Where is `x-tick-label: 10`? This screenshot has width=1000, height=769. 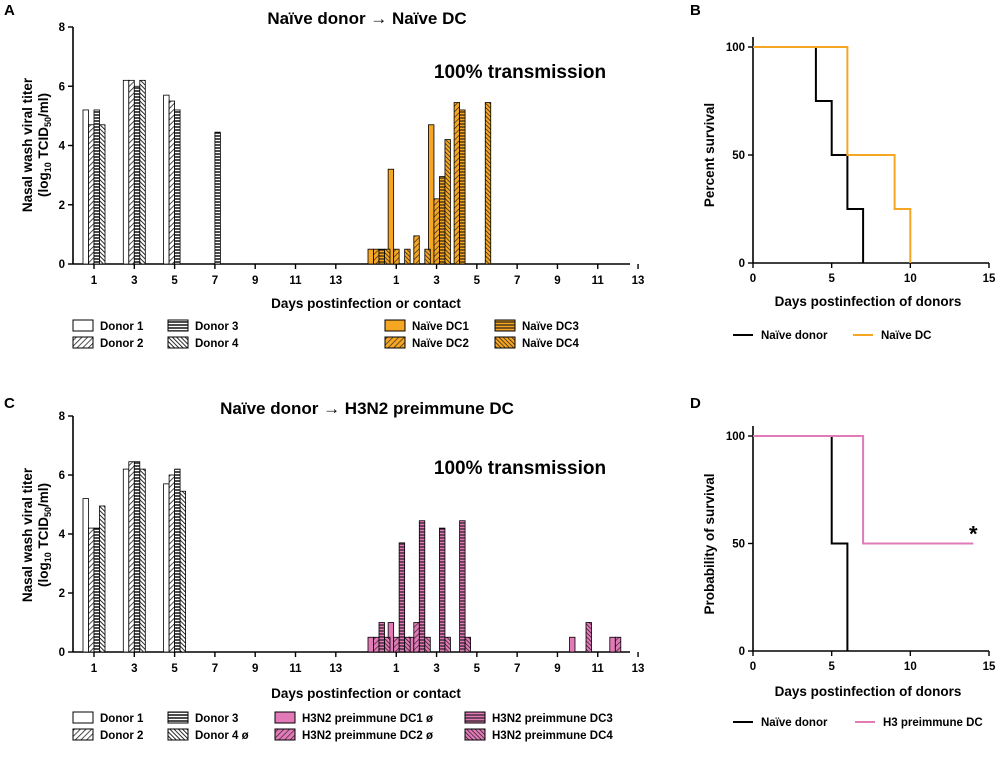 x-tick-label: 10 is located at coordinates (910, 279).